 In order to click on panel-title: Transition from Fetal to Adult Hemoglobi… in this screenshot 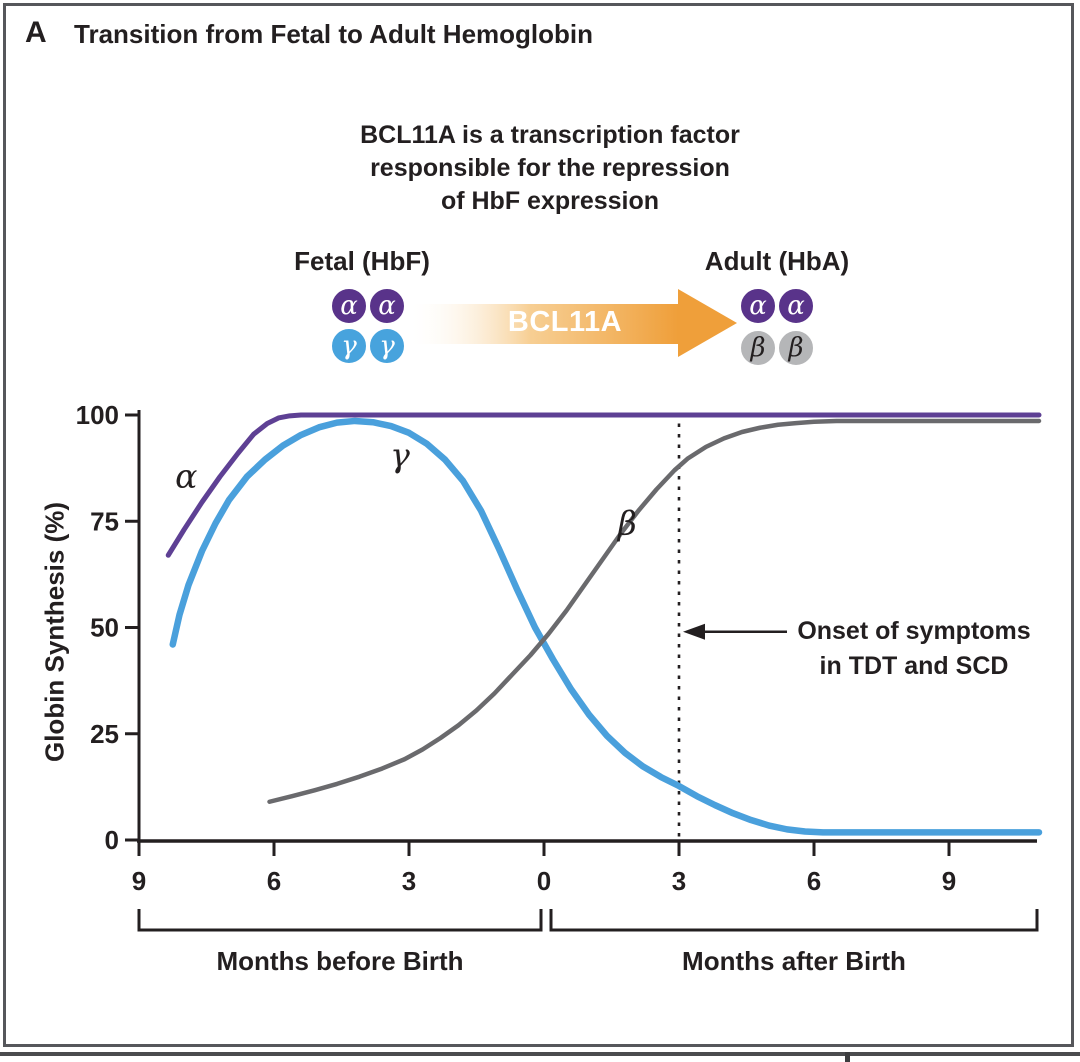, I will do `click(334, 34)`.